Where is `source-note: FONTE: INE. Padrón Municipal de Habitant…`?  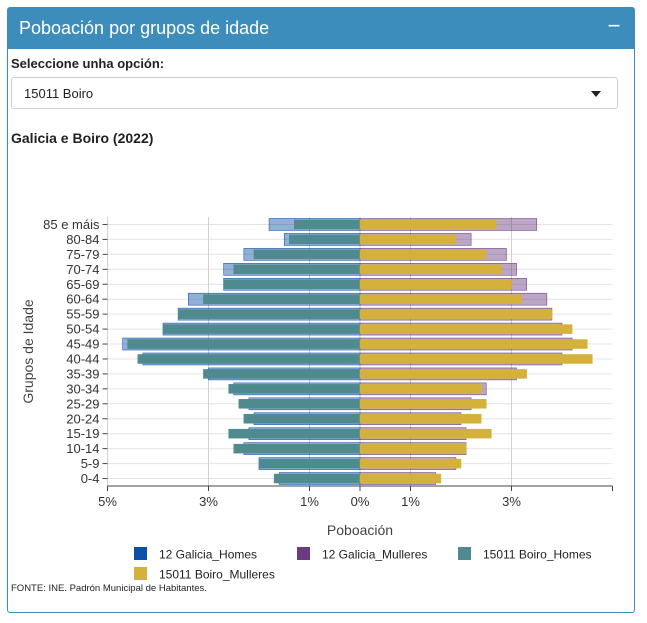 source-note: FONTE: INE. Padrón Municipal de Habitant… is located at coordinates (109, 588).